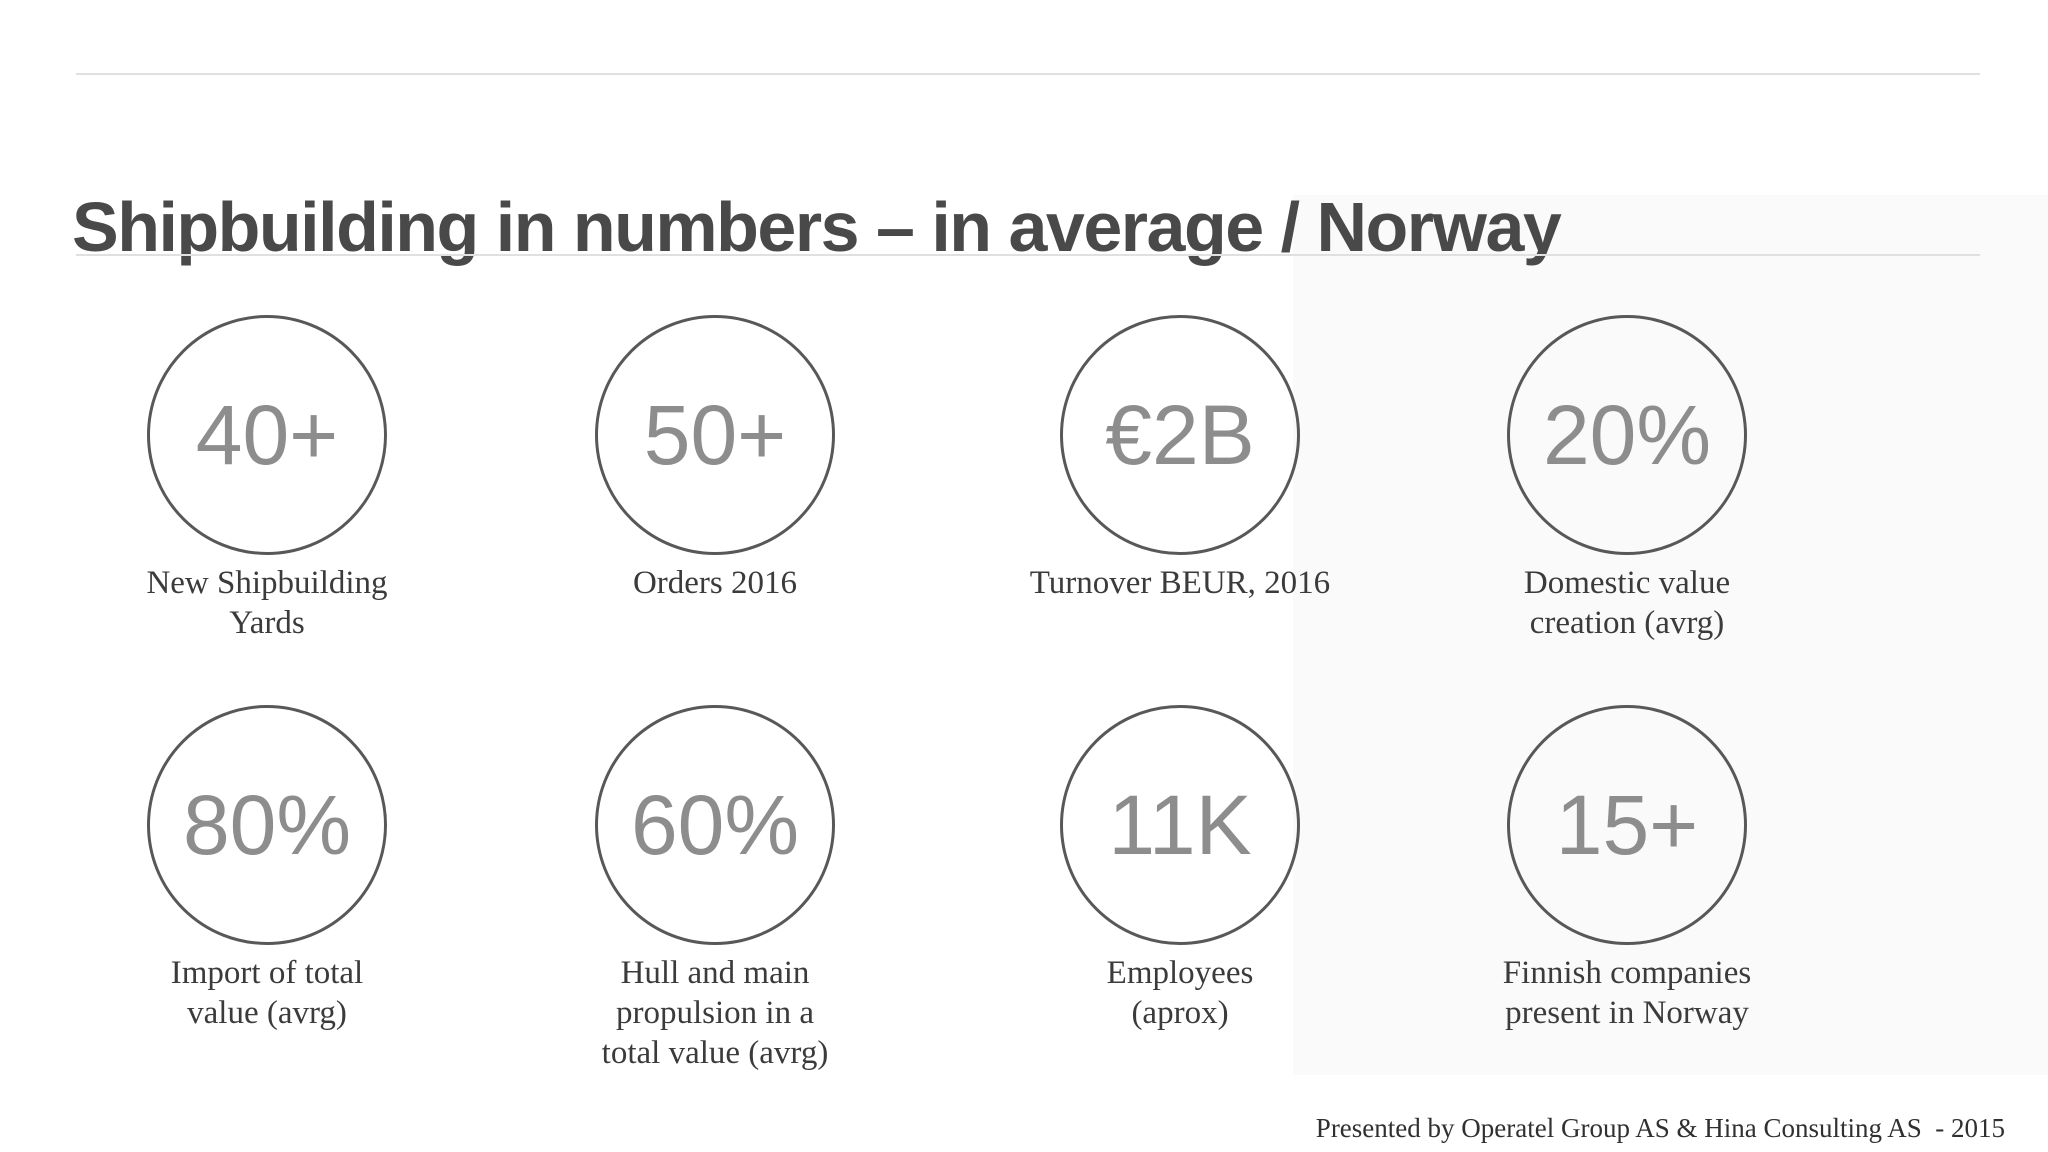 This screenshot has height=1152, width=2048. I want to click on stat-circle: 15+, so click(1627, 825).